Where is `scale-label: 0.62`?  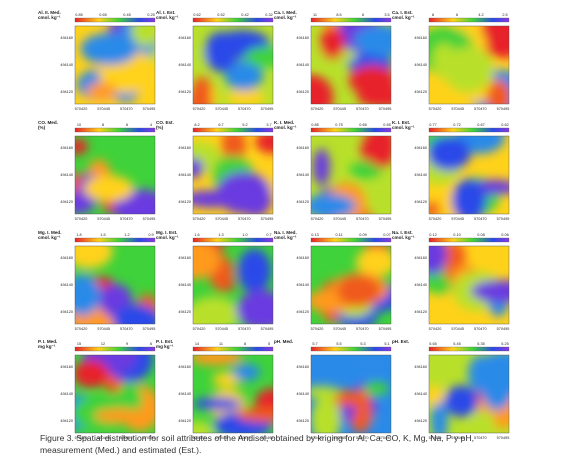 scale-label: 0.62 is located at coordinates (504, 125).